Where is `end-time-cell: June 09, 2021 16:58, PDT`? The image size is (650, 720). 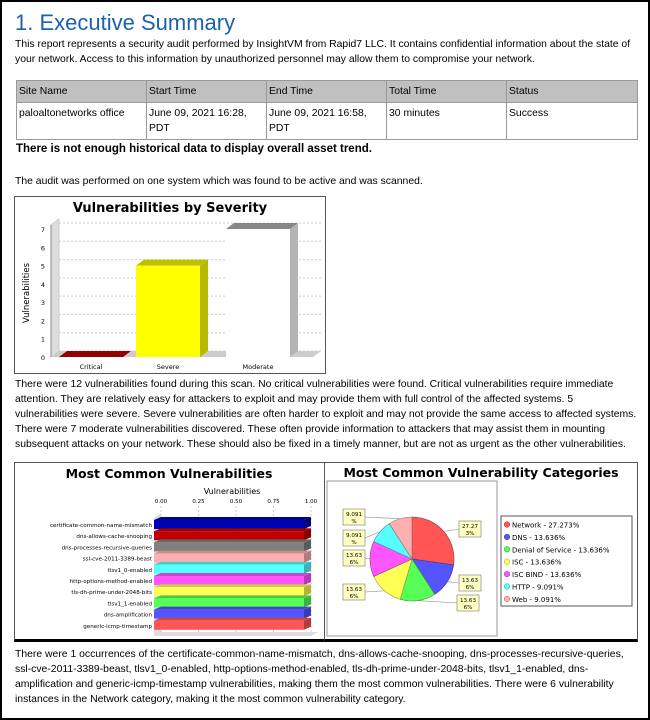
end-time-cell: June 09, 2021 16:58, PDT is located at coordinates (326, 121).